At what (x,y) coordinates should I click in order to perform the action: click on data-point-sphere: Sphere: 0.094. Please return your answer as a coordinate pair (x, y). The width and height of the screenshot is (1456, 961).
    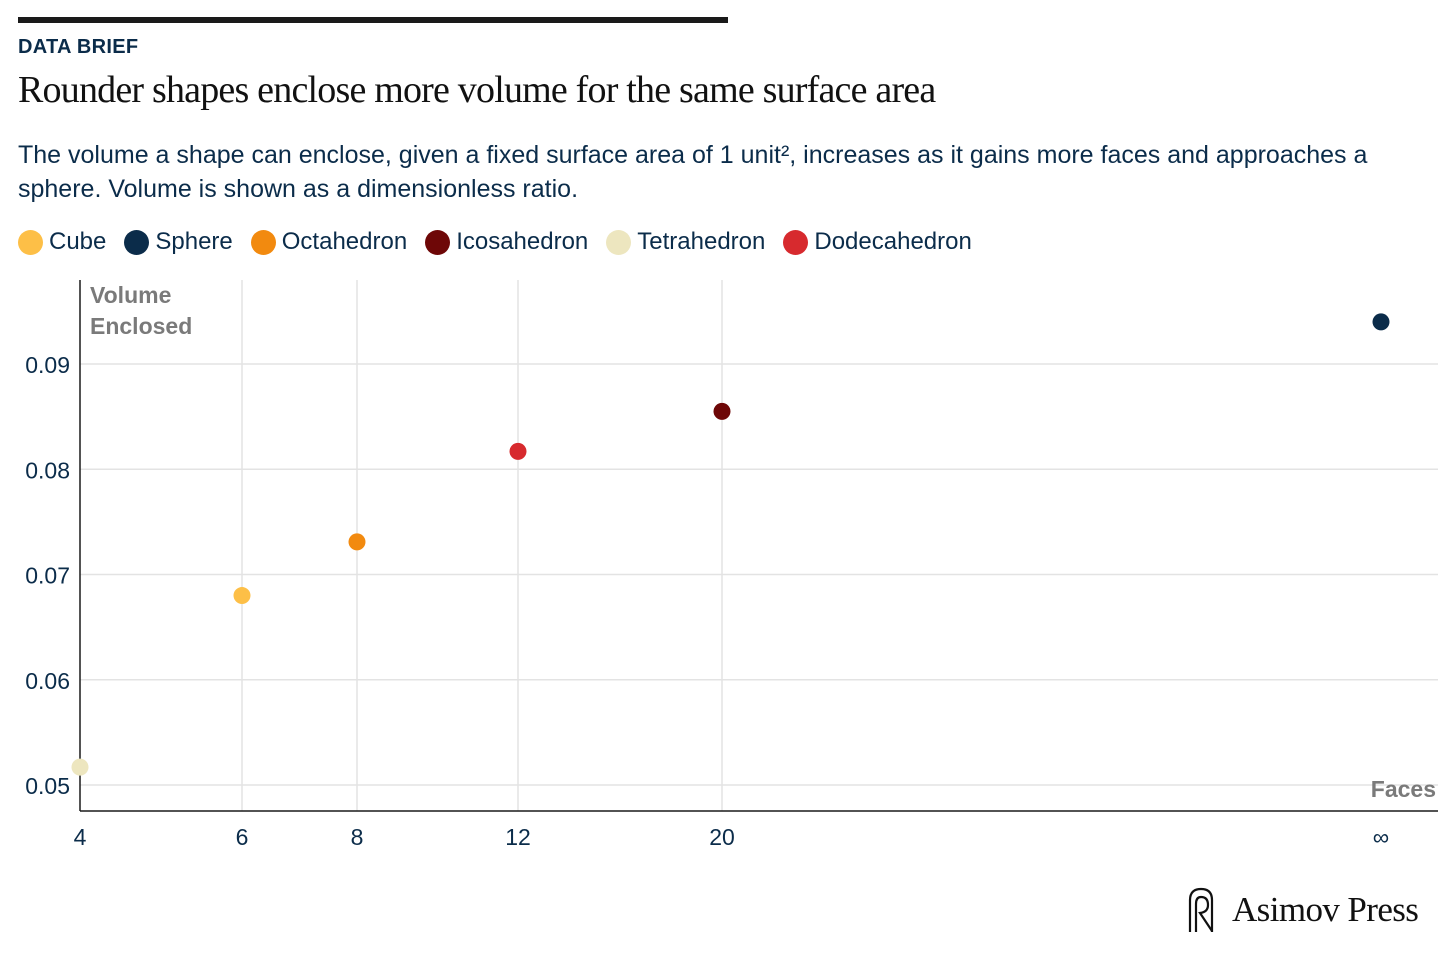
    Looking at the image, I should click on (1381, 322).